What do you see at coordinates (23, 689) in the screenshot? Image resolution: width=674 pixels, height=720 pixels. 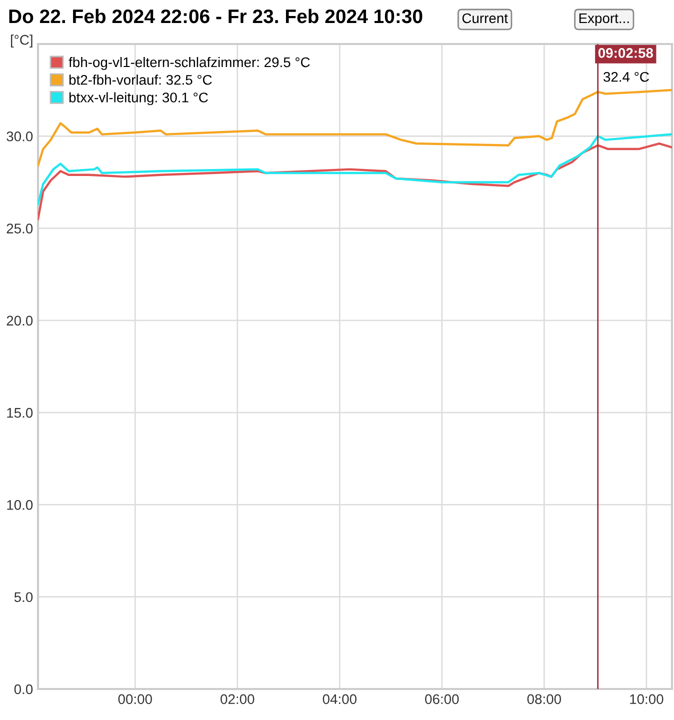 I see `y-tick-label: 0.0` at bounding box center [23, 689].